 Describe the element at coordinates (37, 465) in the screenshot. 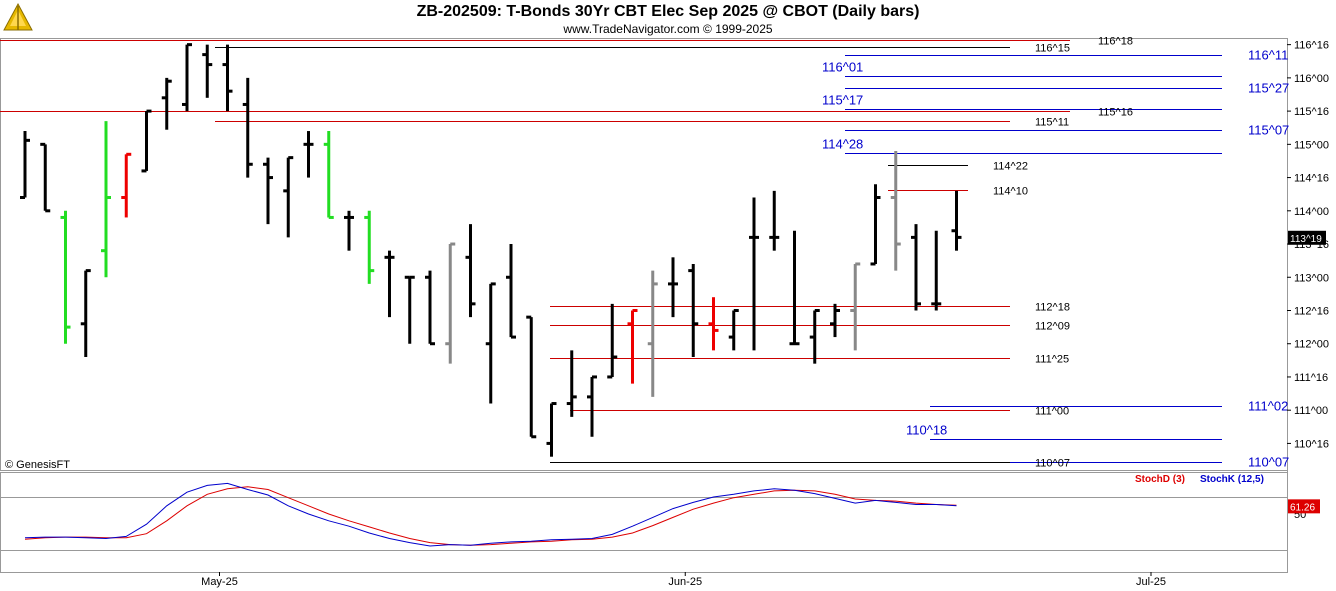

I see `genesis-watermark: © GenesisFT` at that location.